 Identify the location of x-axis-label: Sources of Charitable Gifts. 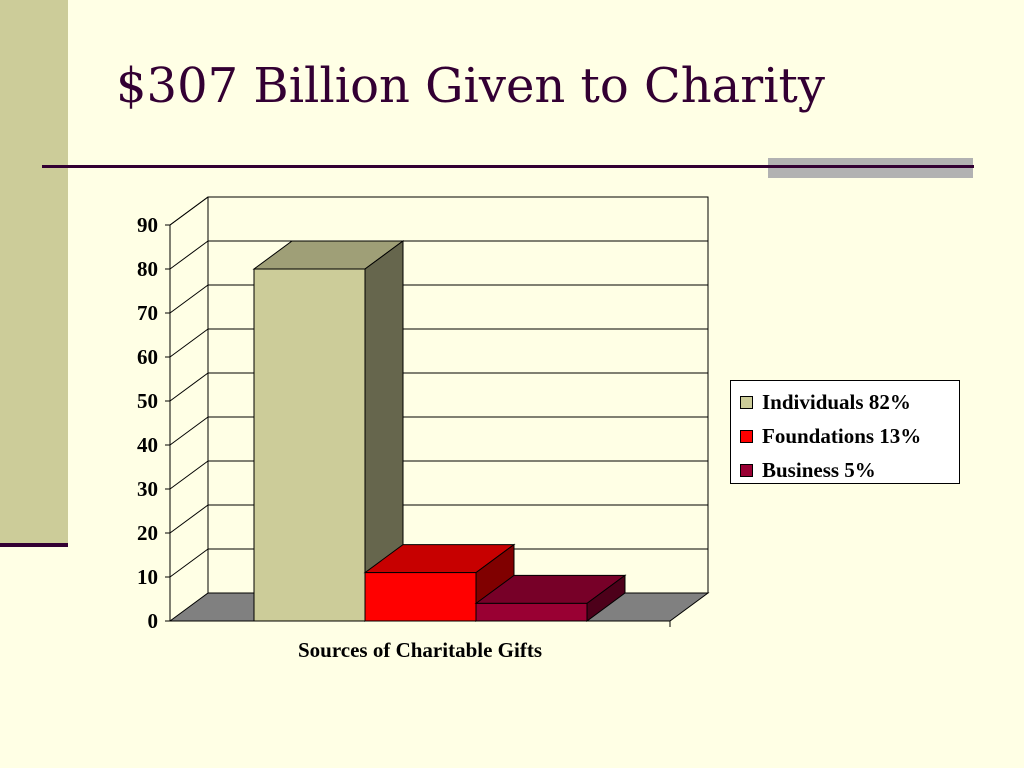
(420, 650).